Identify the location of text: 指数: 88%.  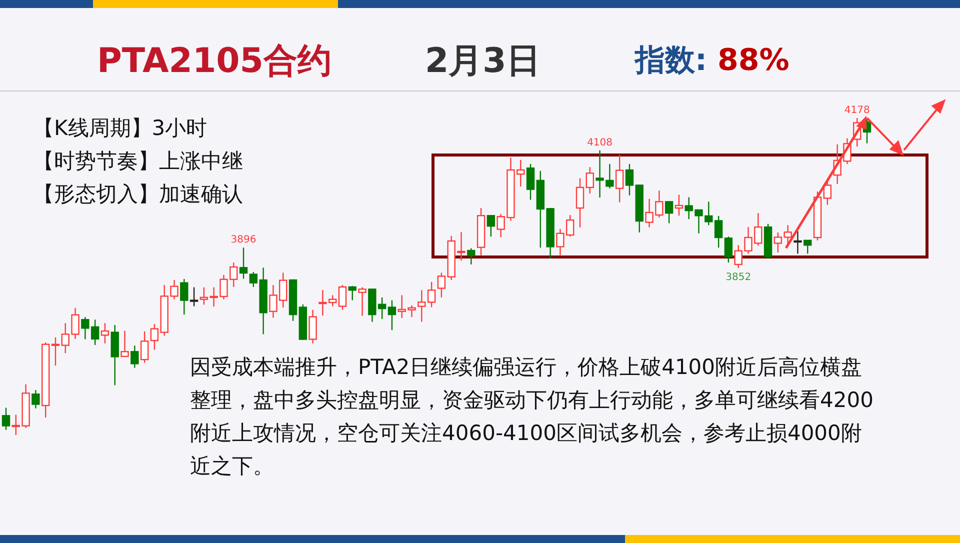
(712, 60).